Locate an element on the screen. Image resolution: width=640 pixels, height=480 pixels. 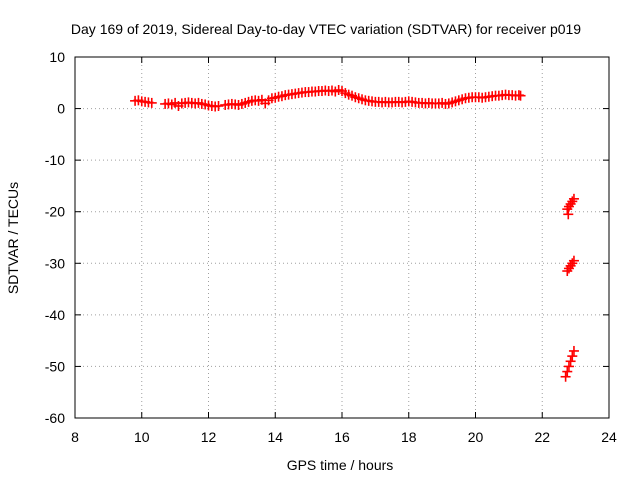
y-tick-label: -40 is located at coordinates (55, 315).